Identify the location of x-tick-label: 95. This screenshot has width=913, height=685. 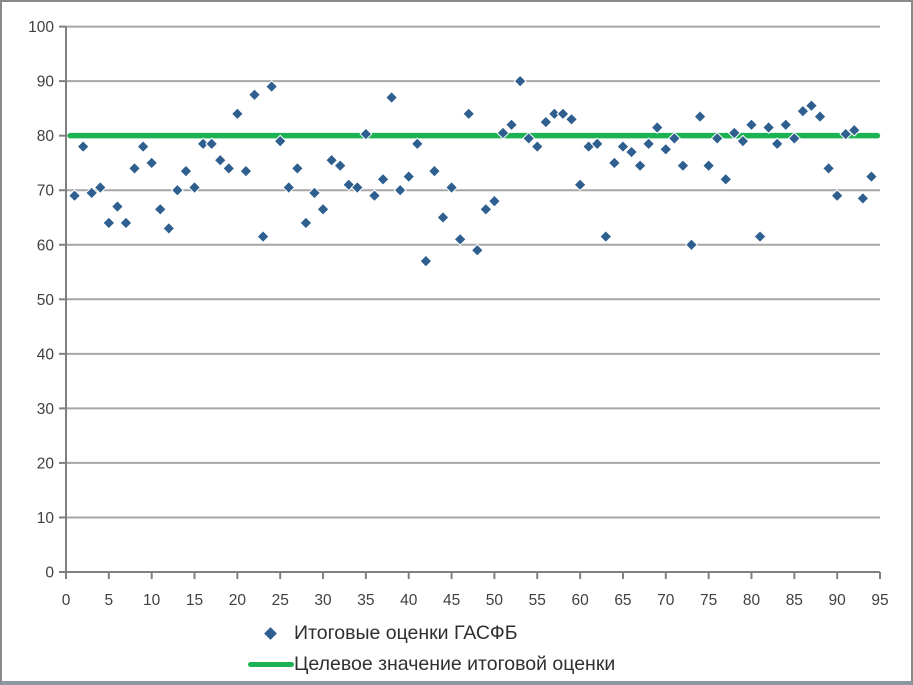
(879, 600).